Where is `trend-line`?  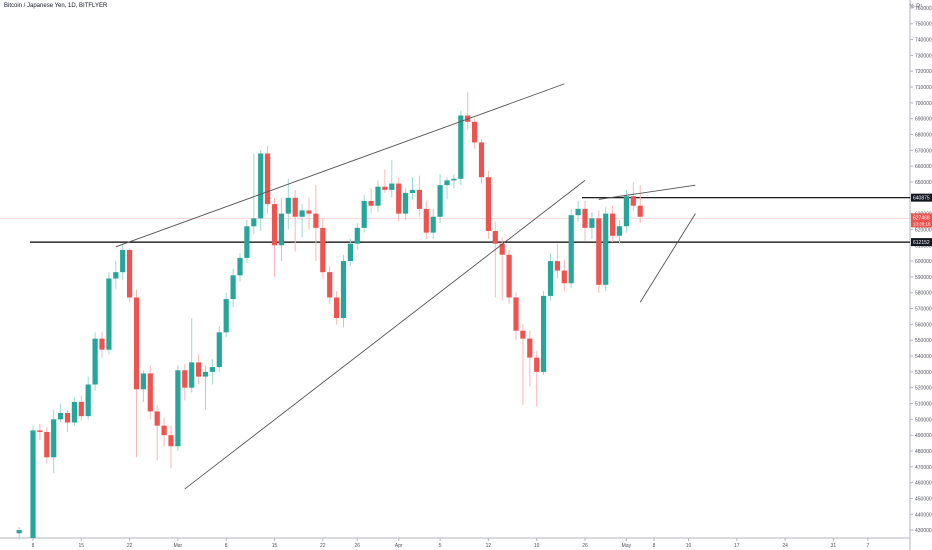 trend-line is located at coordinates (340, 165).